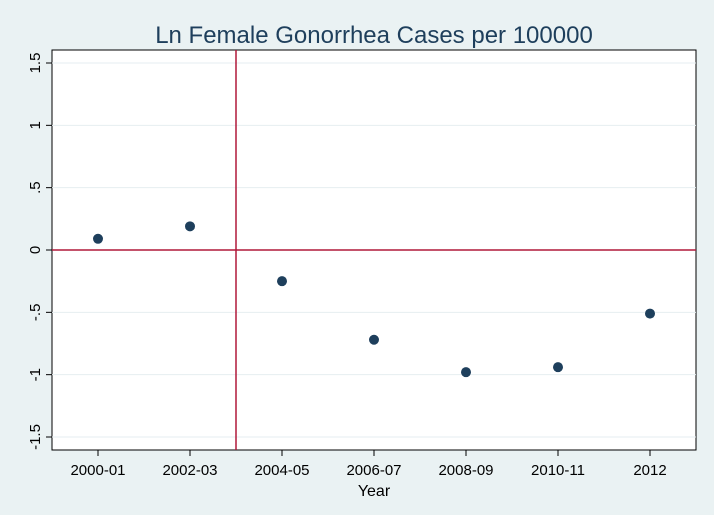 This screenshot has width=714, height=515. I want to click on x-tick-label: 2002-03, so click(189, 470).